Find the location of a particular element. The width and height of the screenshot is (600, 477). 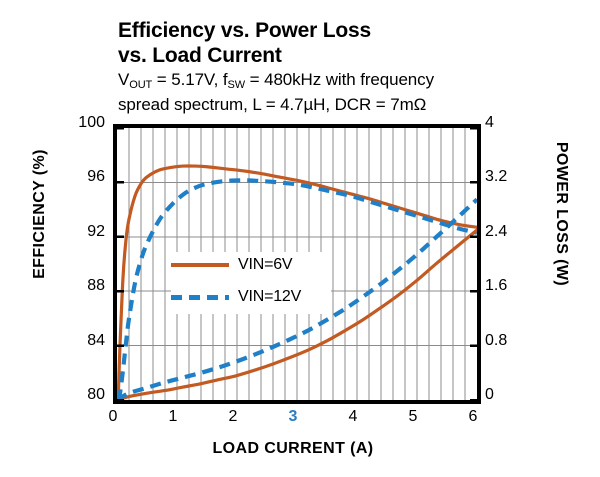

x-tick-4: 4 is located at coordinates (353, 416).